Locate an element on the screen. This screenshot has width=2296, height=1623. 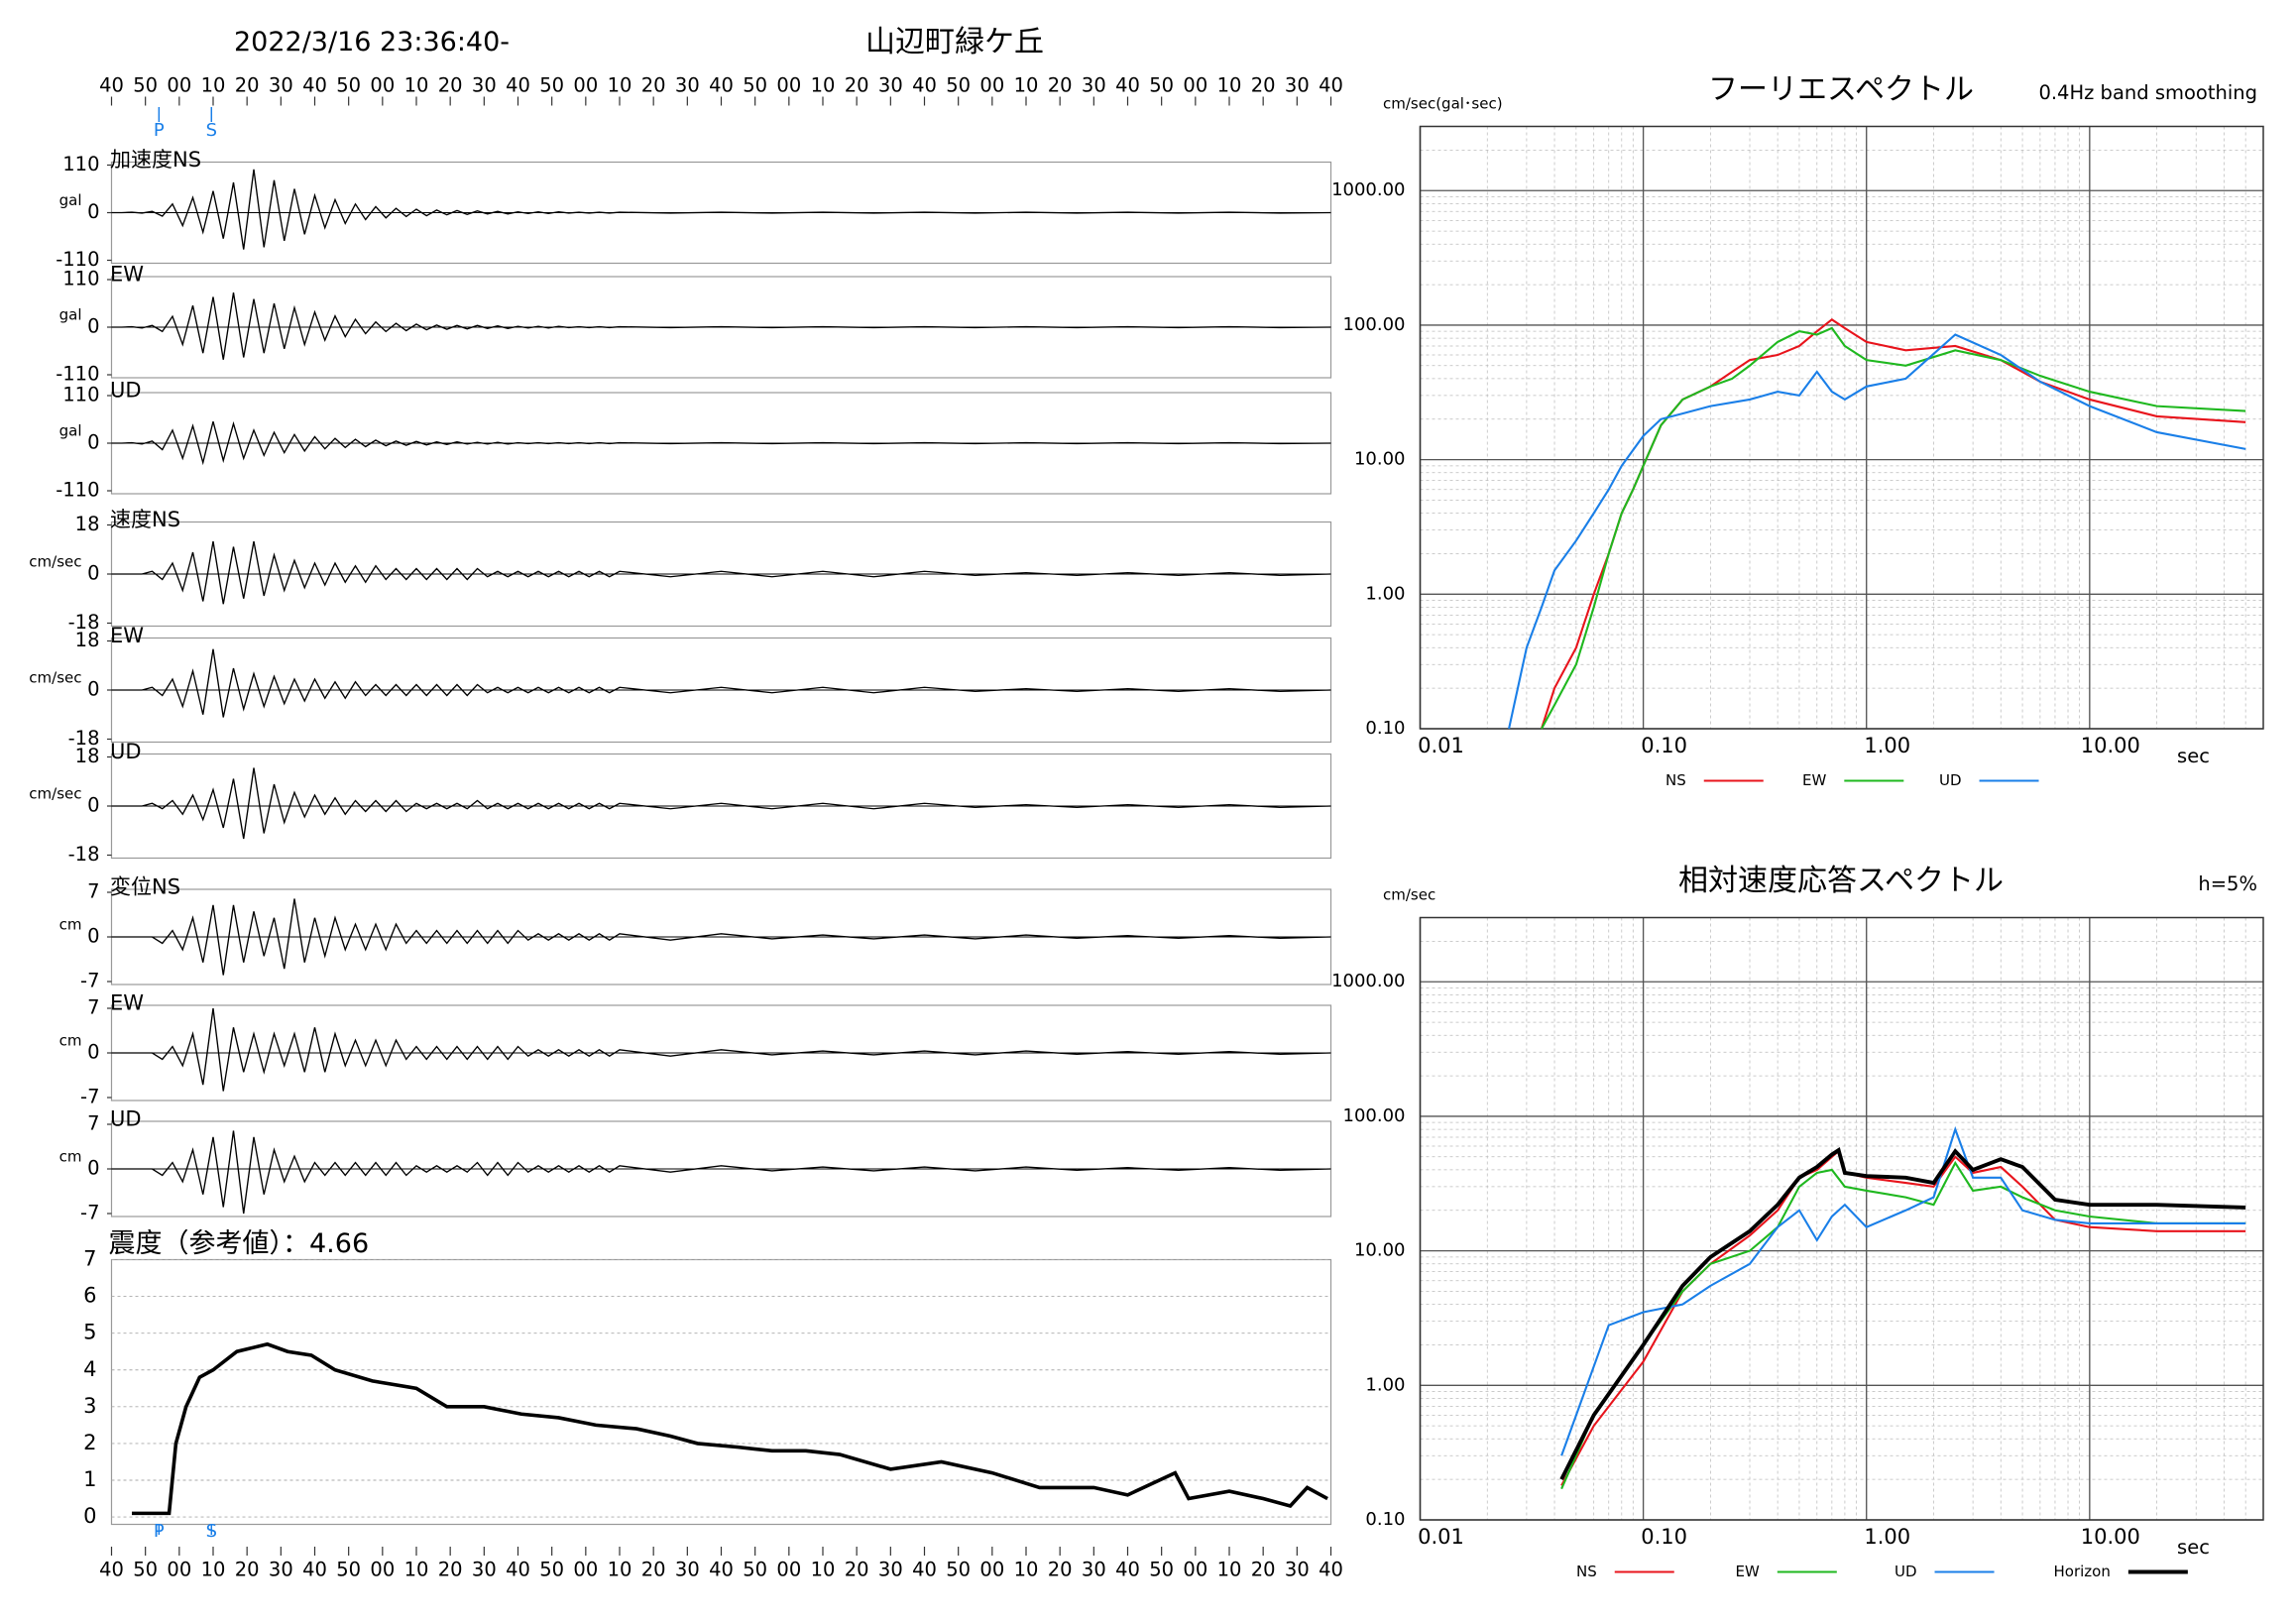
y-tick-label: 1 is located at coordinates (89, 1479).